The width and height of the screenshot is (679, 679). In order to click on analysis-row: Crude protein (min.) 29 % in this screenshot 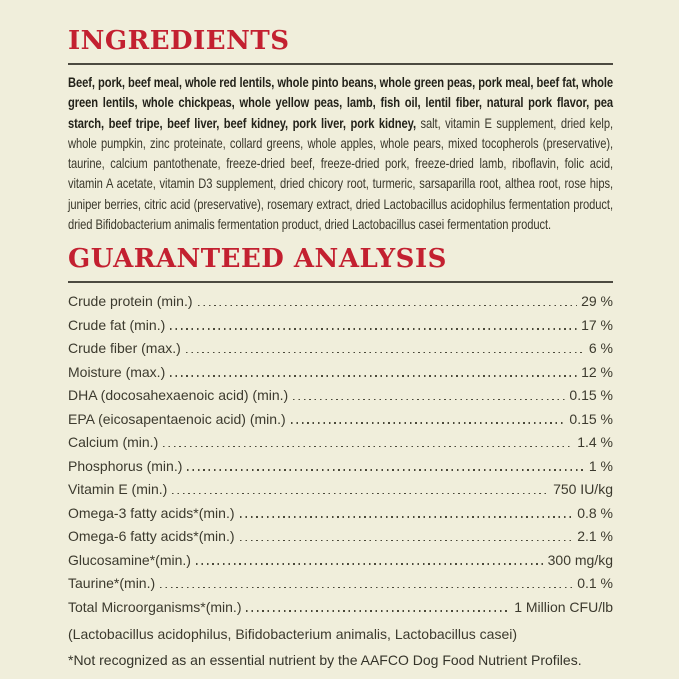, I will do `click(340, 302)`.